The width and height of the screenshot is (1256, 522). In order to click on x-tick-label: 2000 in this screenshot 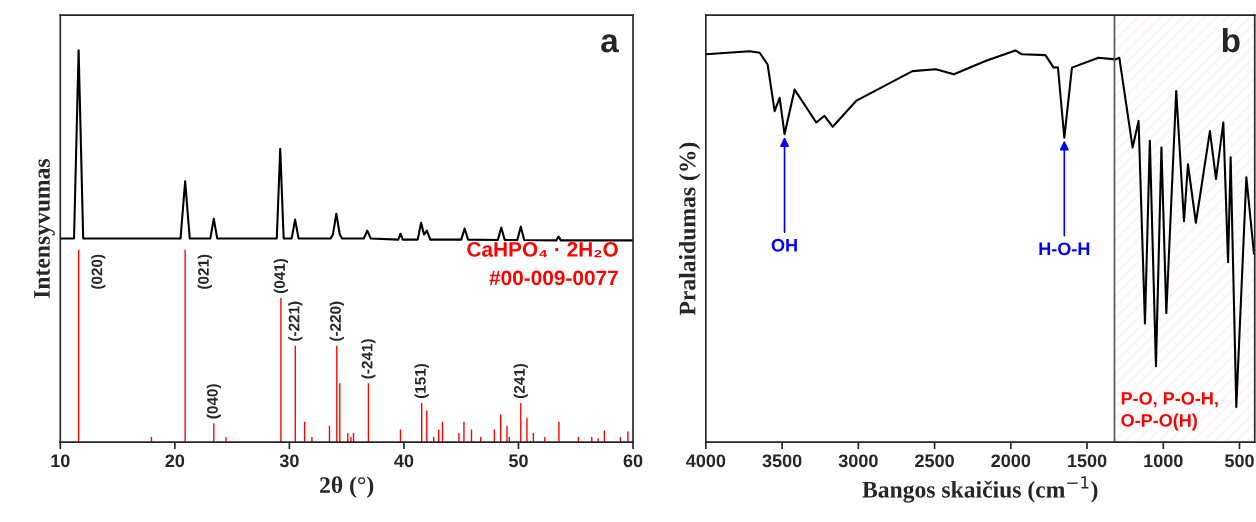, I will do `click(1011, 461)`.